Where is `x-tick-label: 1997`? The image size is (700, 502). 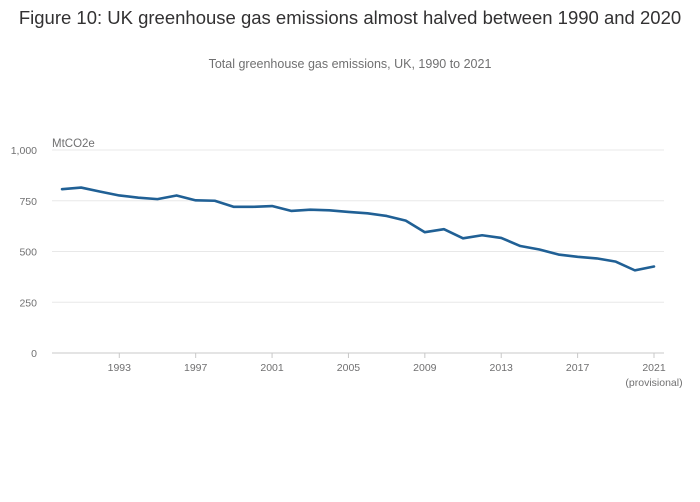 x-tick-label: 1997 is located at coordinates (196, 368).